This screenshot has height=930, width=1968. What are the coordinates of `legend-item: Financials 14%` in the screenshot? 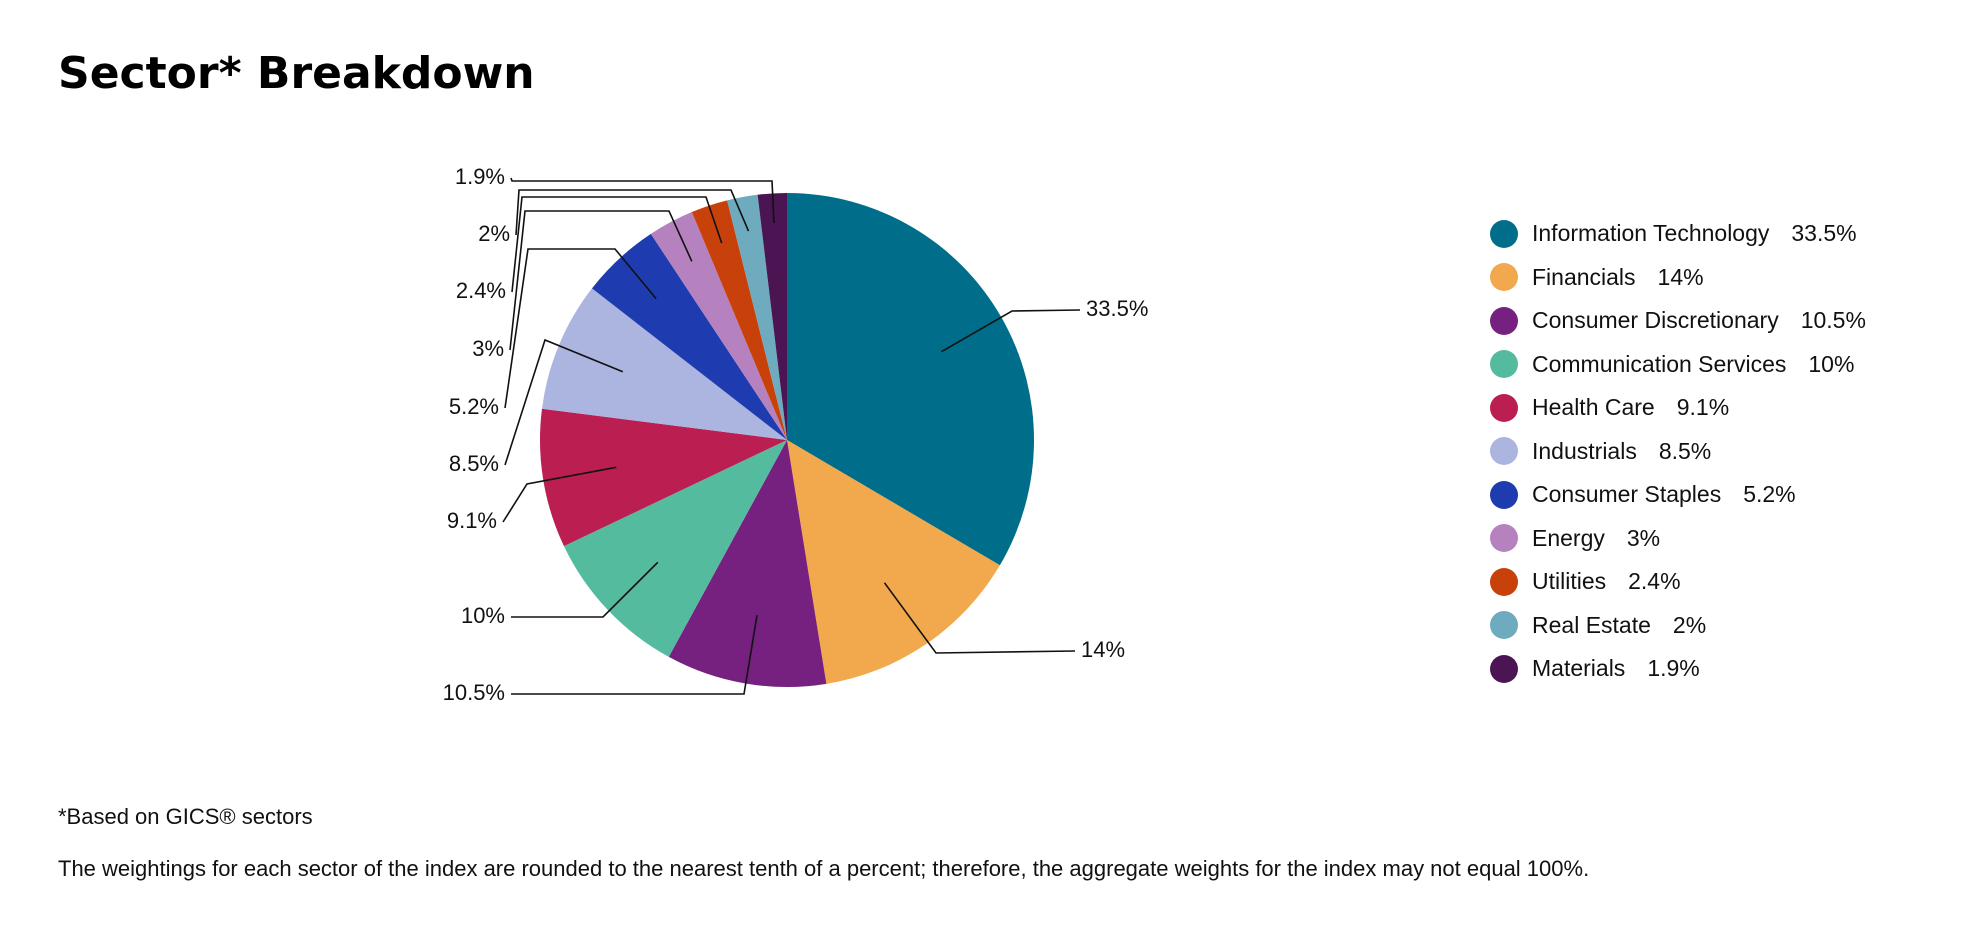 It's located at (1678, 278).